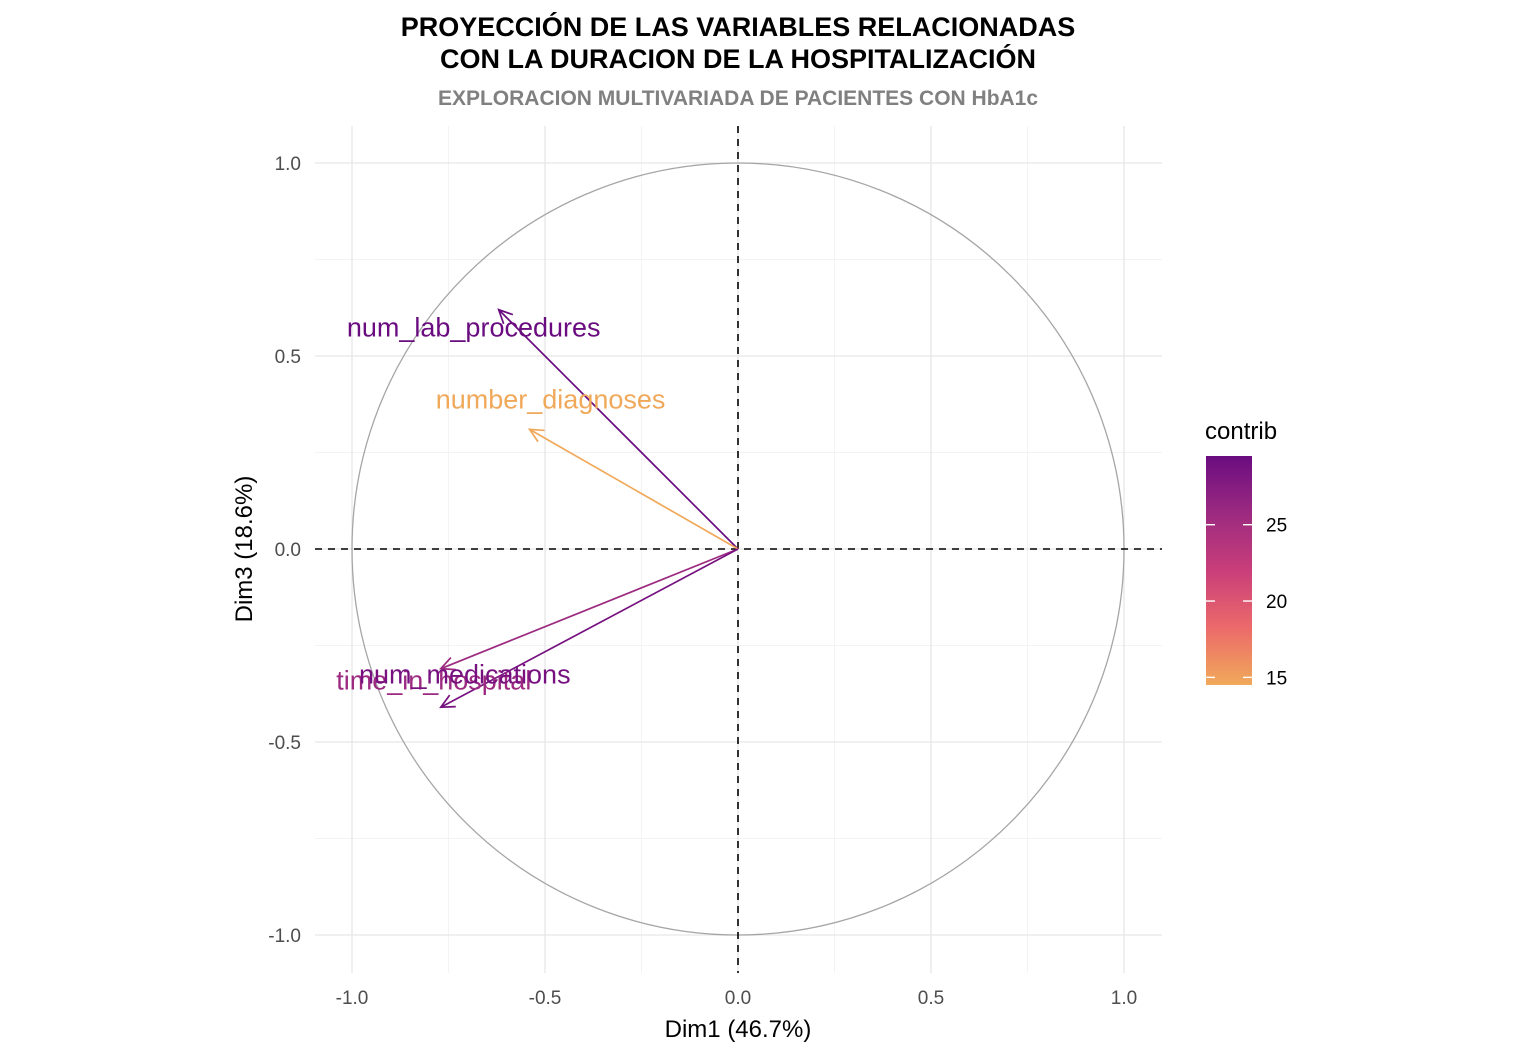  I want to click on x-axis-title: Dim1 (46.7%), so click(738, 1029).